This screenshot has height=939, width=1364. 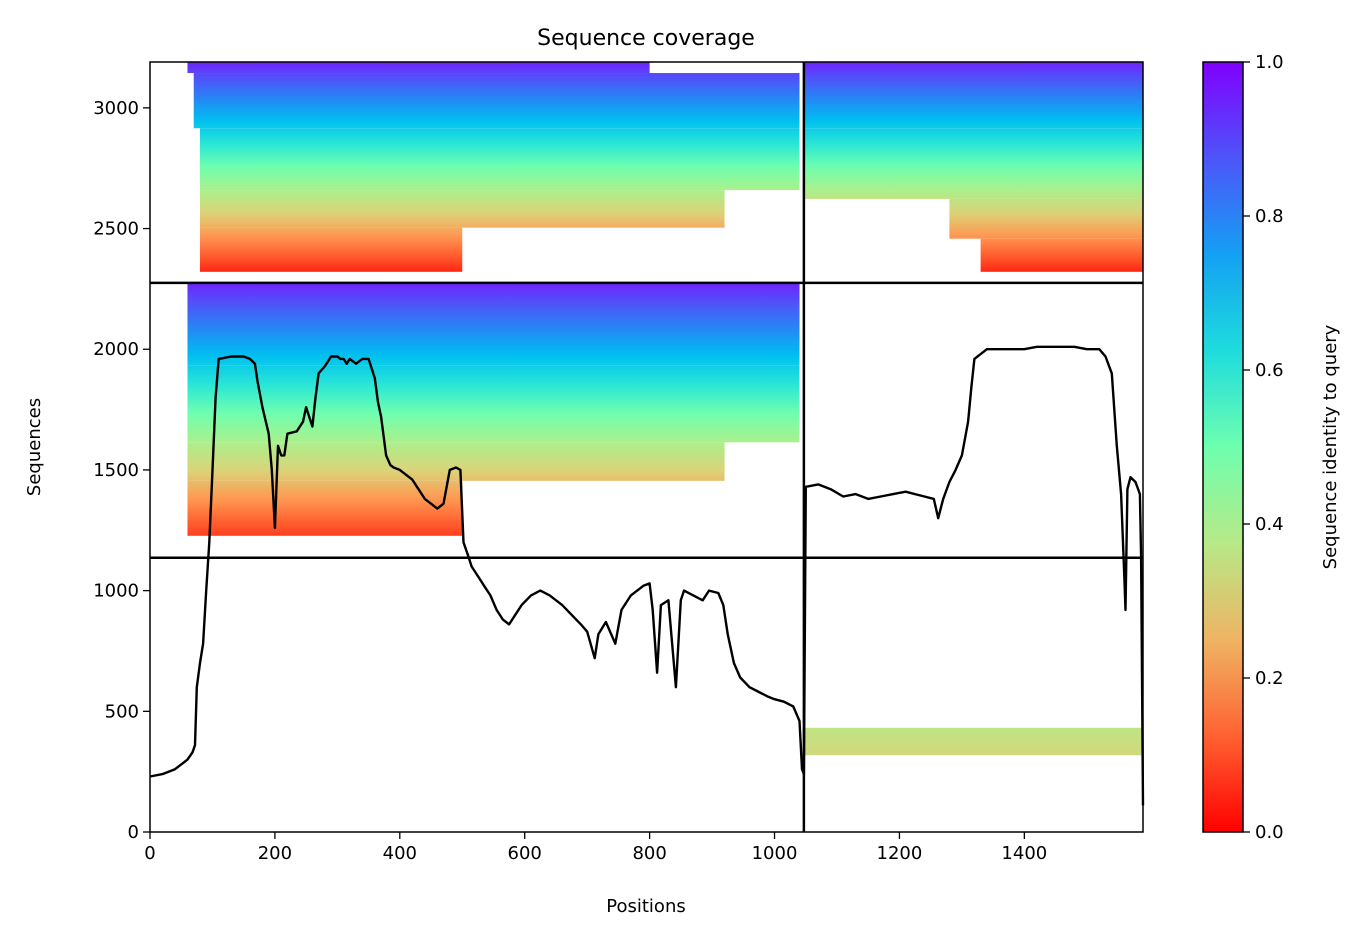 I want to click on colorbar-tick-label: 0.4, so click(x=1269, y=524).